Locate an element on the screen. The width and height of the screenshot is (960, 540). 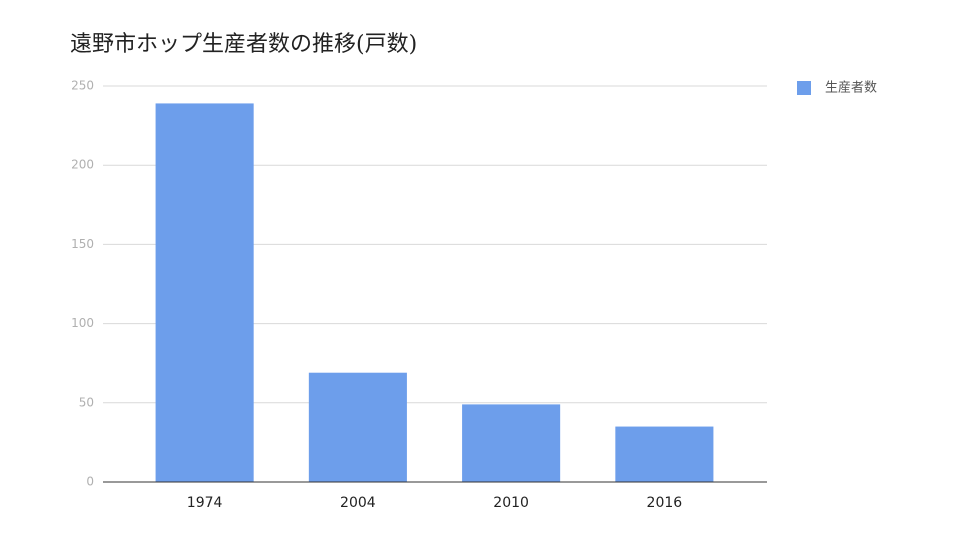
y-tick-label: 100 is located at coordinates (82, 323).